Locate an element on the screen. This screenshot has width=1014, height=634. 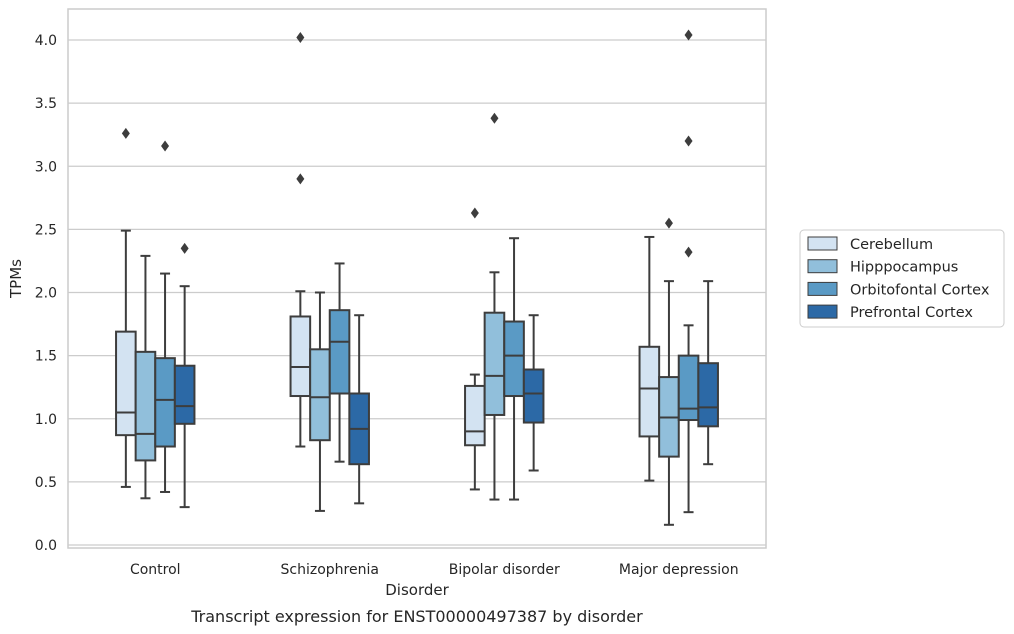
x-tick-label: Control is located at coordinates (155, 570).